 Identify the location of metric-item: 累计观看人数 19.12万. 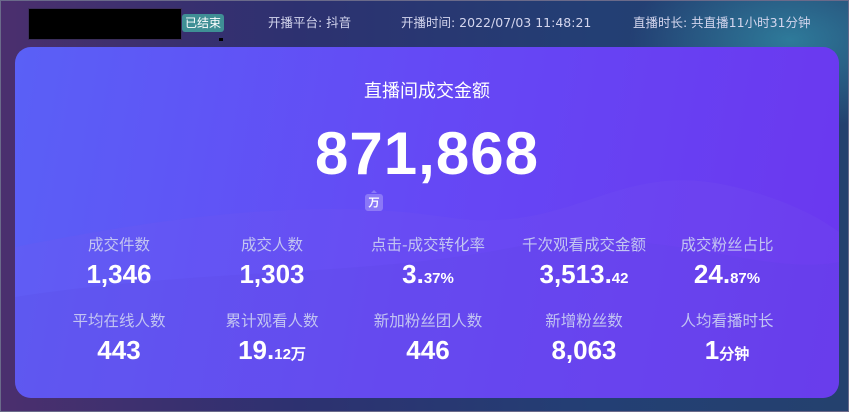
(272, 341).